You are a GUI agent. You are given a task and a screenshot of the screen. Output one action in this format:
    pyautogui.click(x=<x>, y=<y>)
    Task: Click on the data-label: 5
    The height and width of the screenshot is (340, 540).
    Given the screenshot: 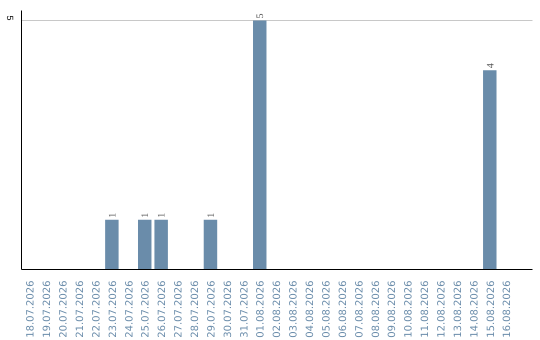 What is the action you would take?
    pyautogui.click(x=260, y=15)
    